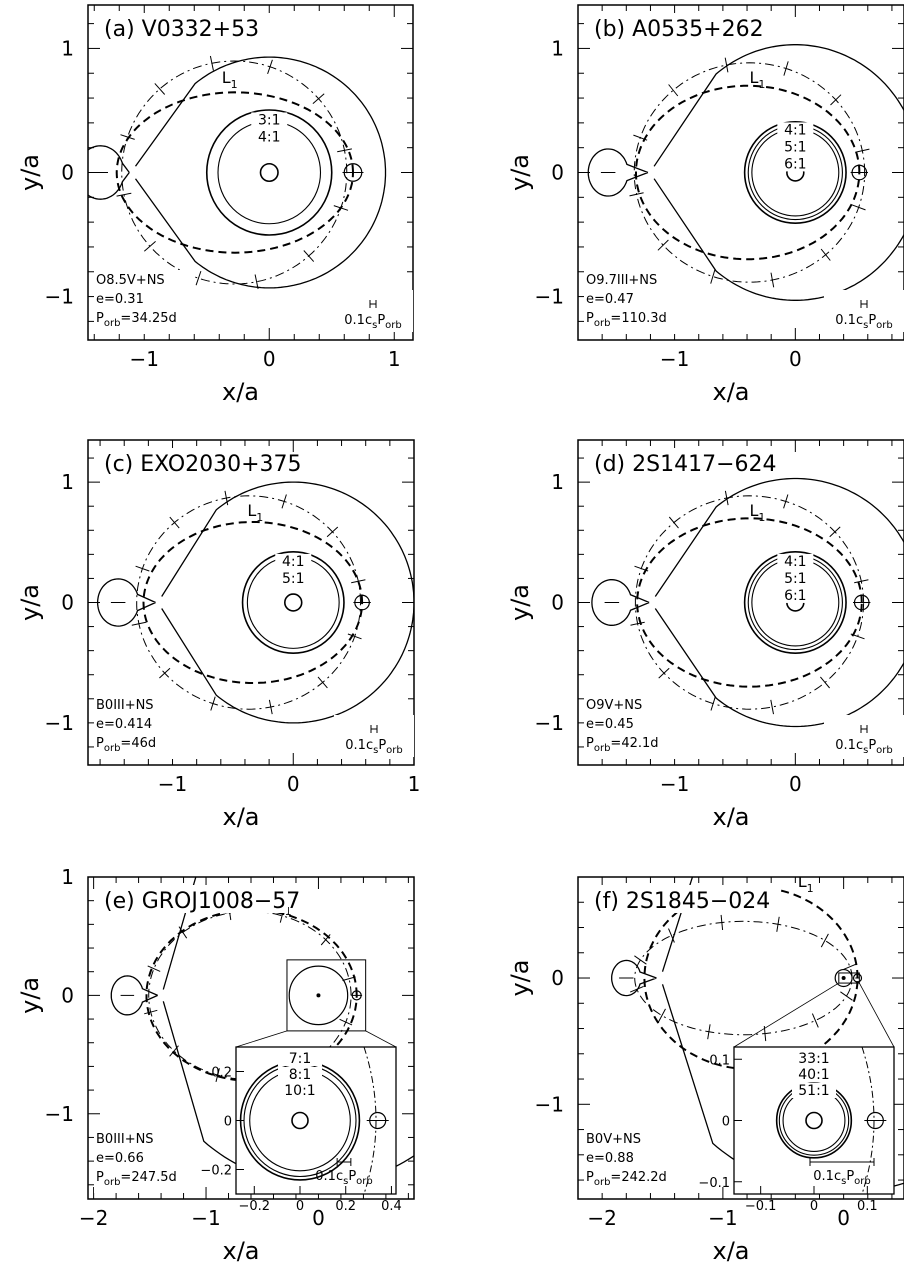 The image size is (904, 1282). I want to click on l1-label: L1, so click(255, 512).